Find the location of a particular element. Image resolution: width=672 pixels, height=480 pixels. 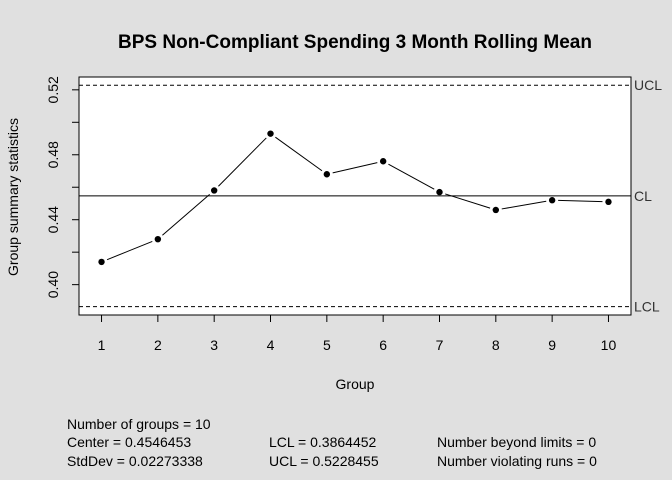

stat-beyond-limits: Number beyond limits = 0 is located at coordinates (516, 442).